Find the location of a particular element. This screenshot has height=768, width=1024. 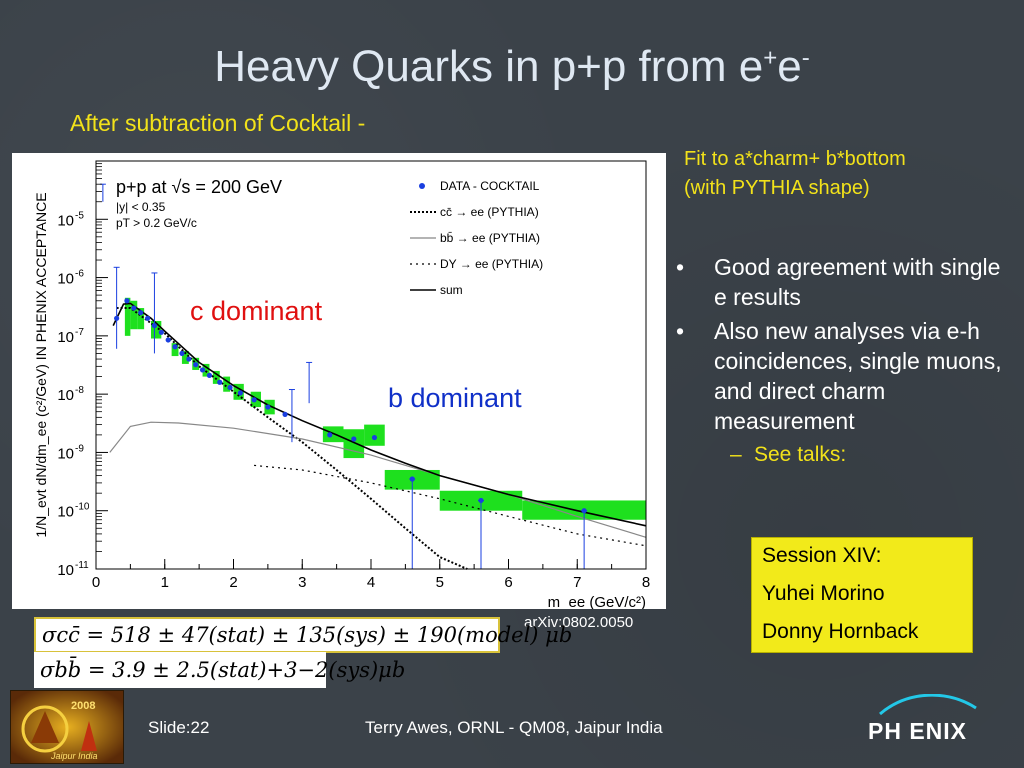

x-axis-label: m_ee (GeV/c²) is located at coordinates (597, 601).